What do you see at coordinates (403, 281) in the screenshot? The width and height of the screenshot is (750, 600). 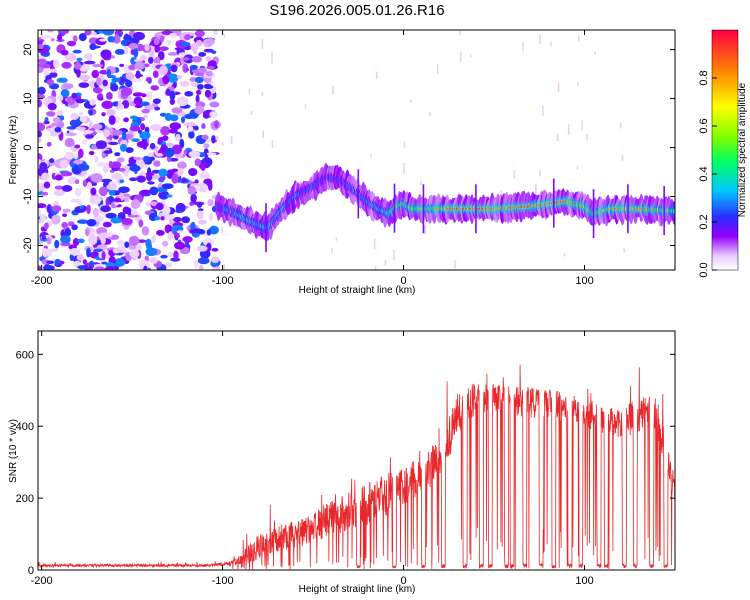 I see `spectrogram-x-tick-label: 0` at bounding box center [403, 281].